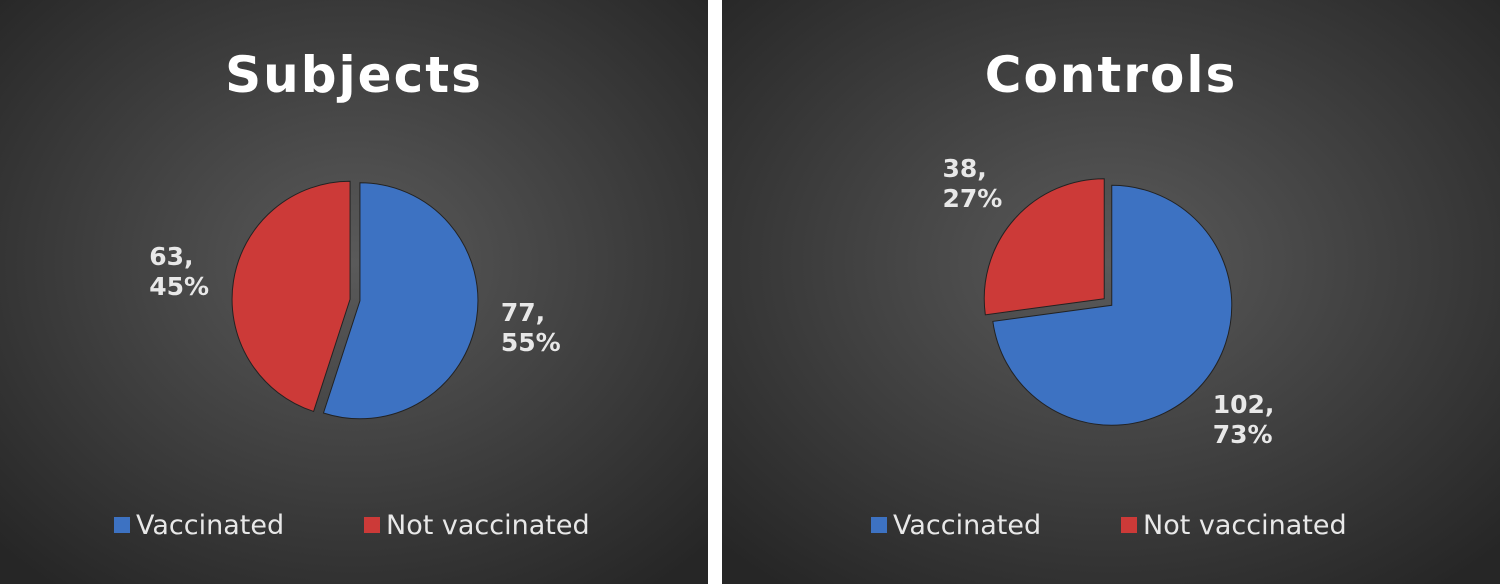  What do you see at coordinates (1243, 420) in the screenshot?
I see `data-label: 102, 73%` at bounding box center [1243, 420].